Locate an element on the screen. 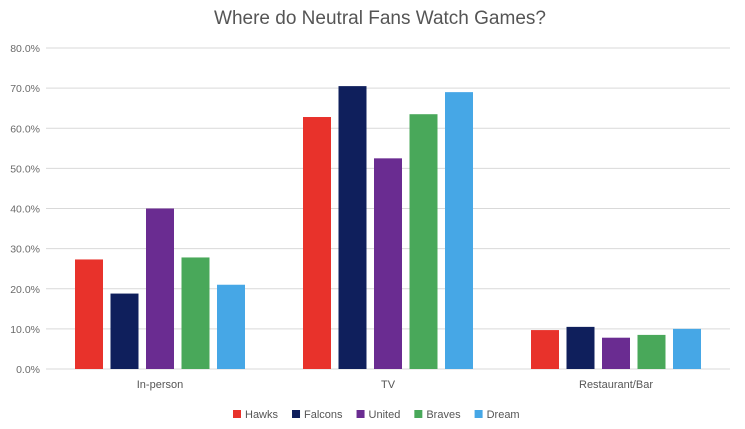  x-category-label: Restaurant/Bar is located at coordinates (616, 385).